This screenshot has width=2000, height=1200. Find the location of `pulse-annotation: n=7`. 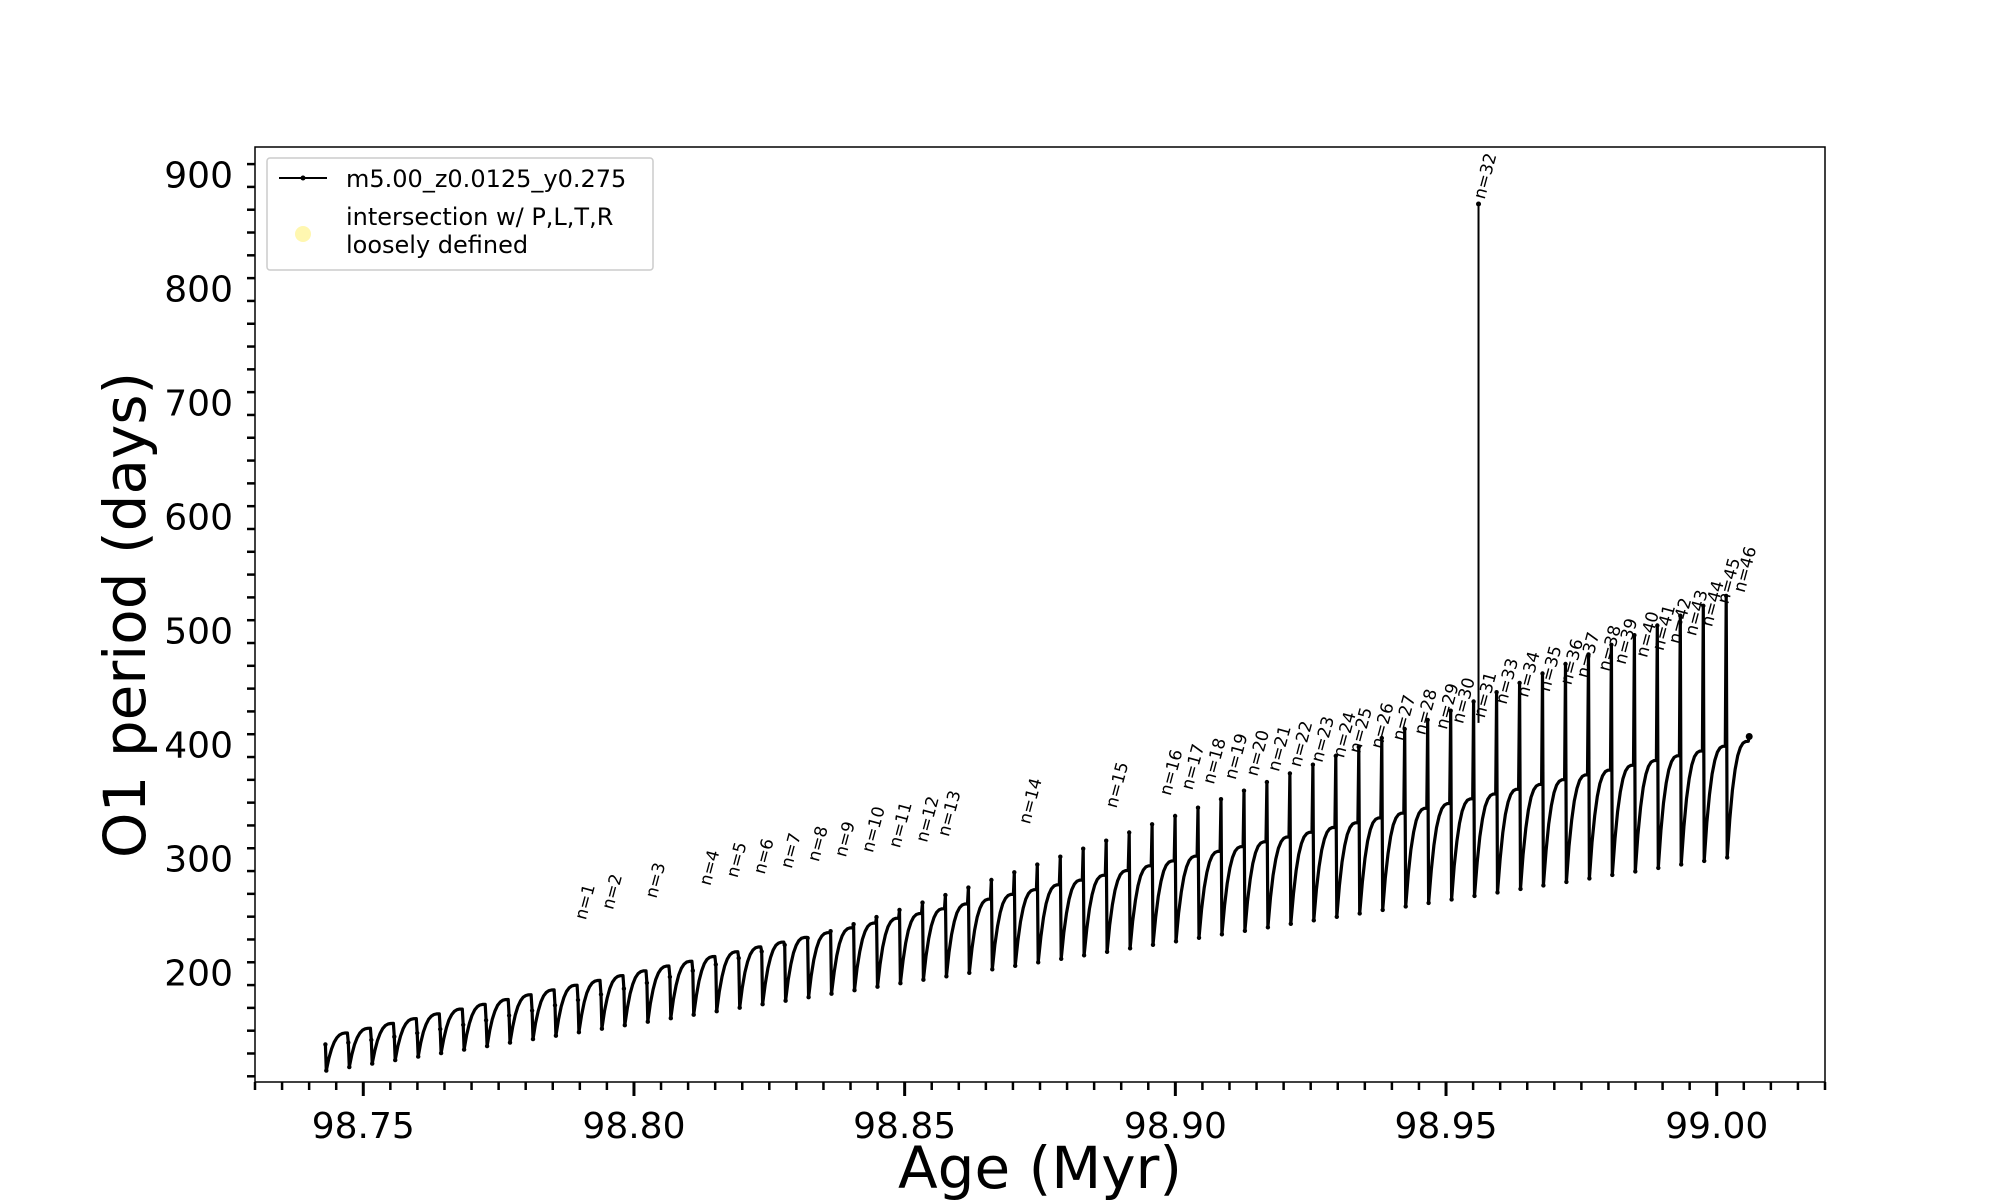

pulse-annotation: n=7 is located at coordinates (791, 851).